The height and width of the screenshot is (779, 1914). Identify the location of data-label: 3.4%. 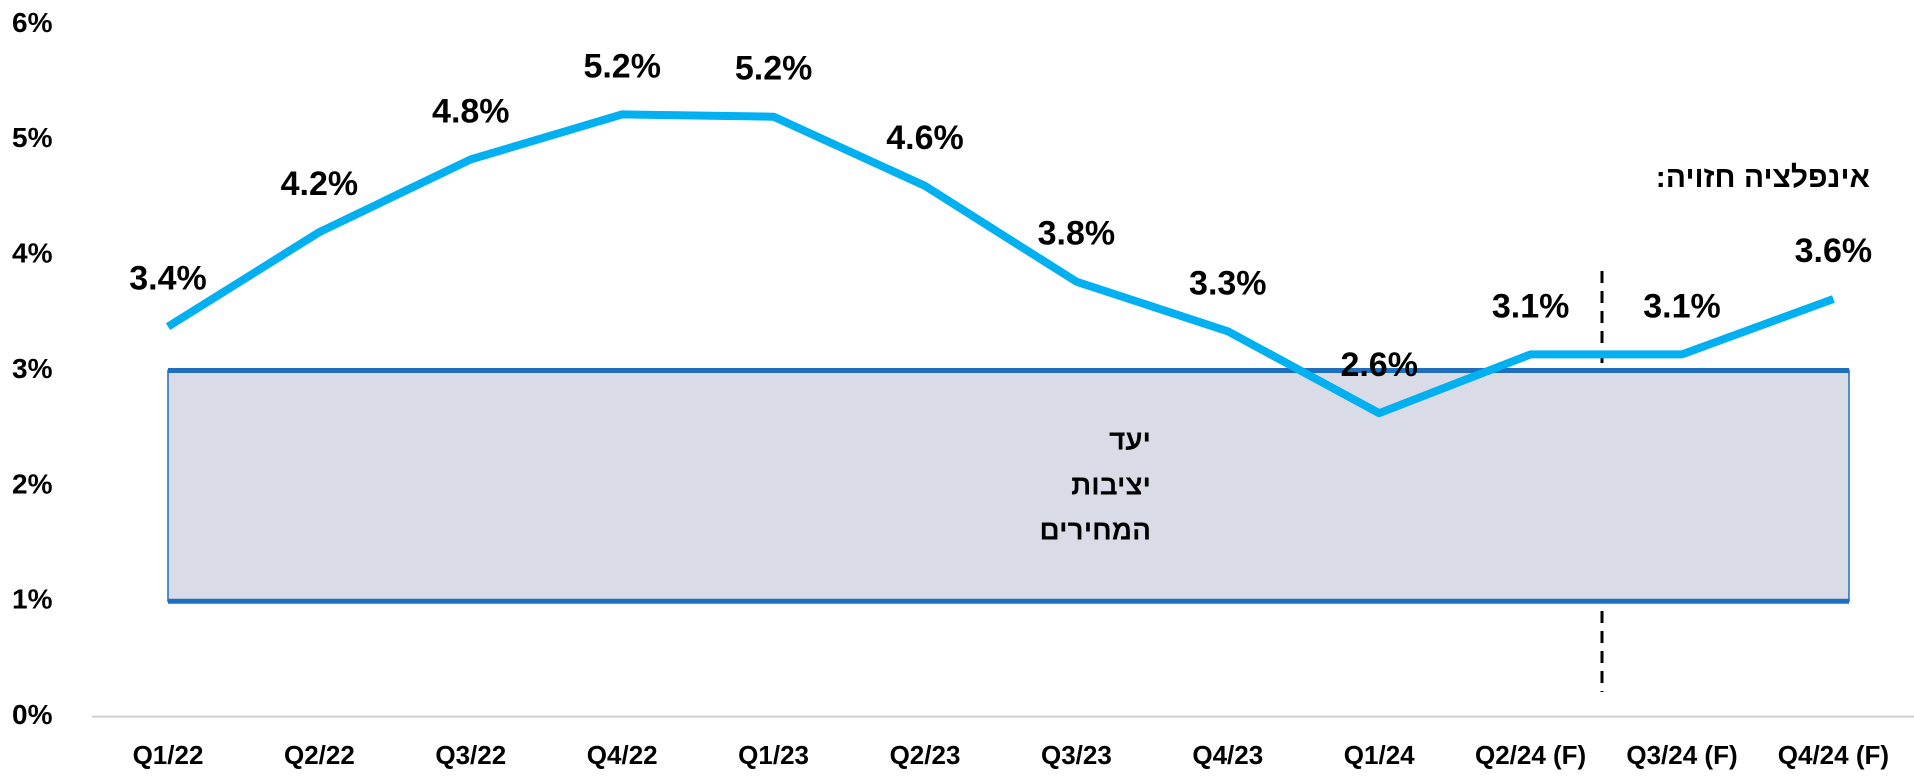
(168, 279).